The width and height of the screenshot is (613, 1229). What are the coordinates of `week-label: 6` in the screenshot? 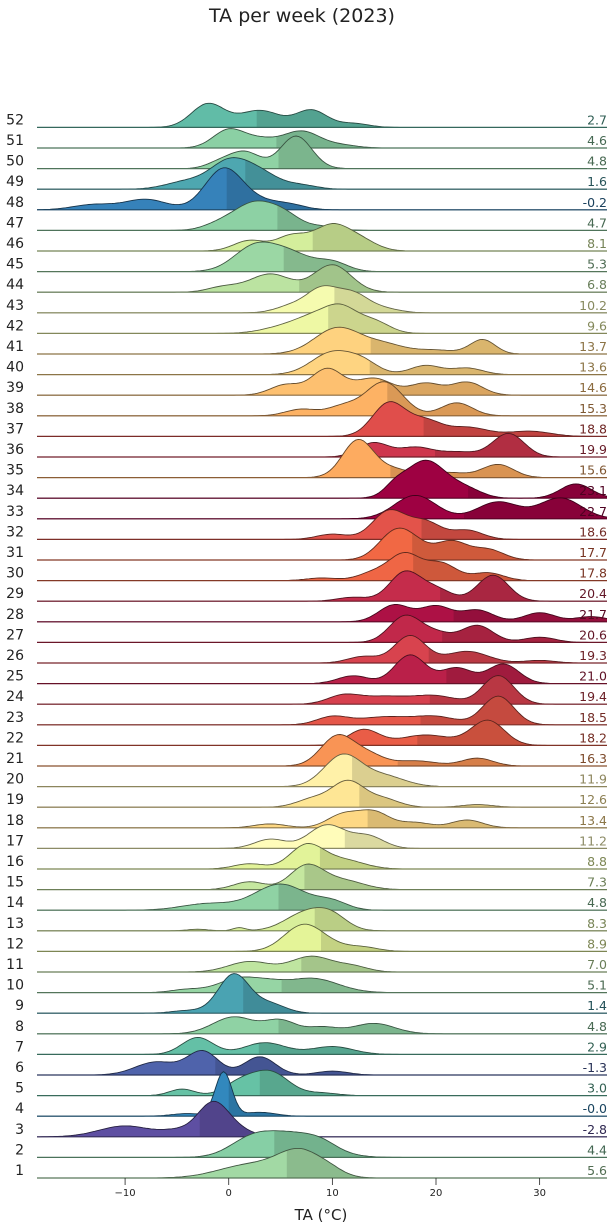 It's located at (19, 1068).